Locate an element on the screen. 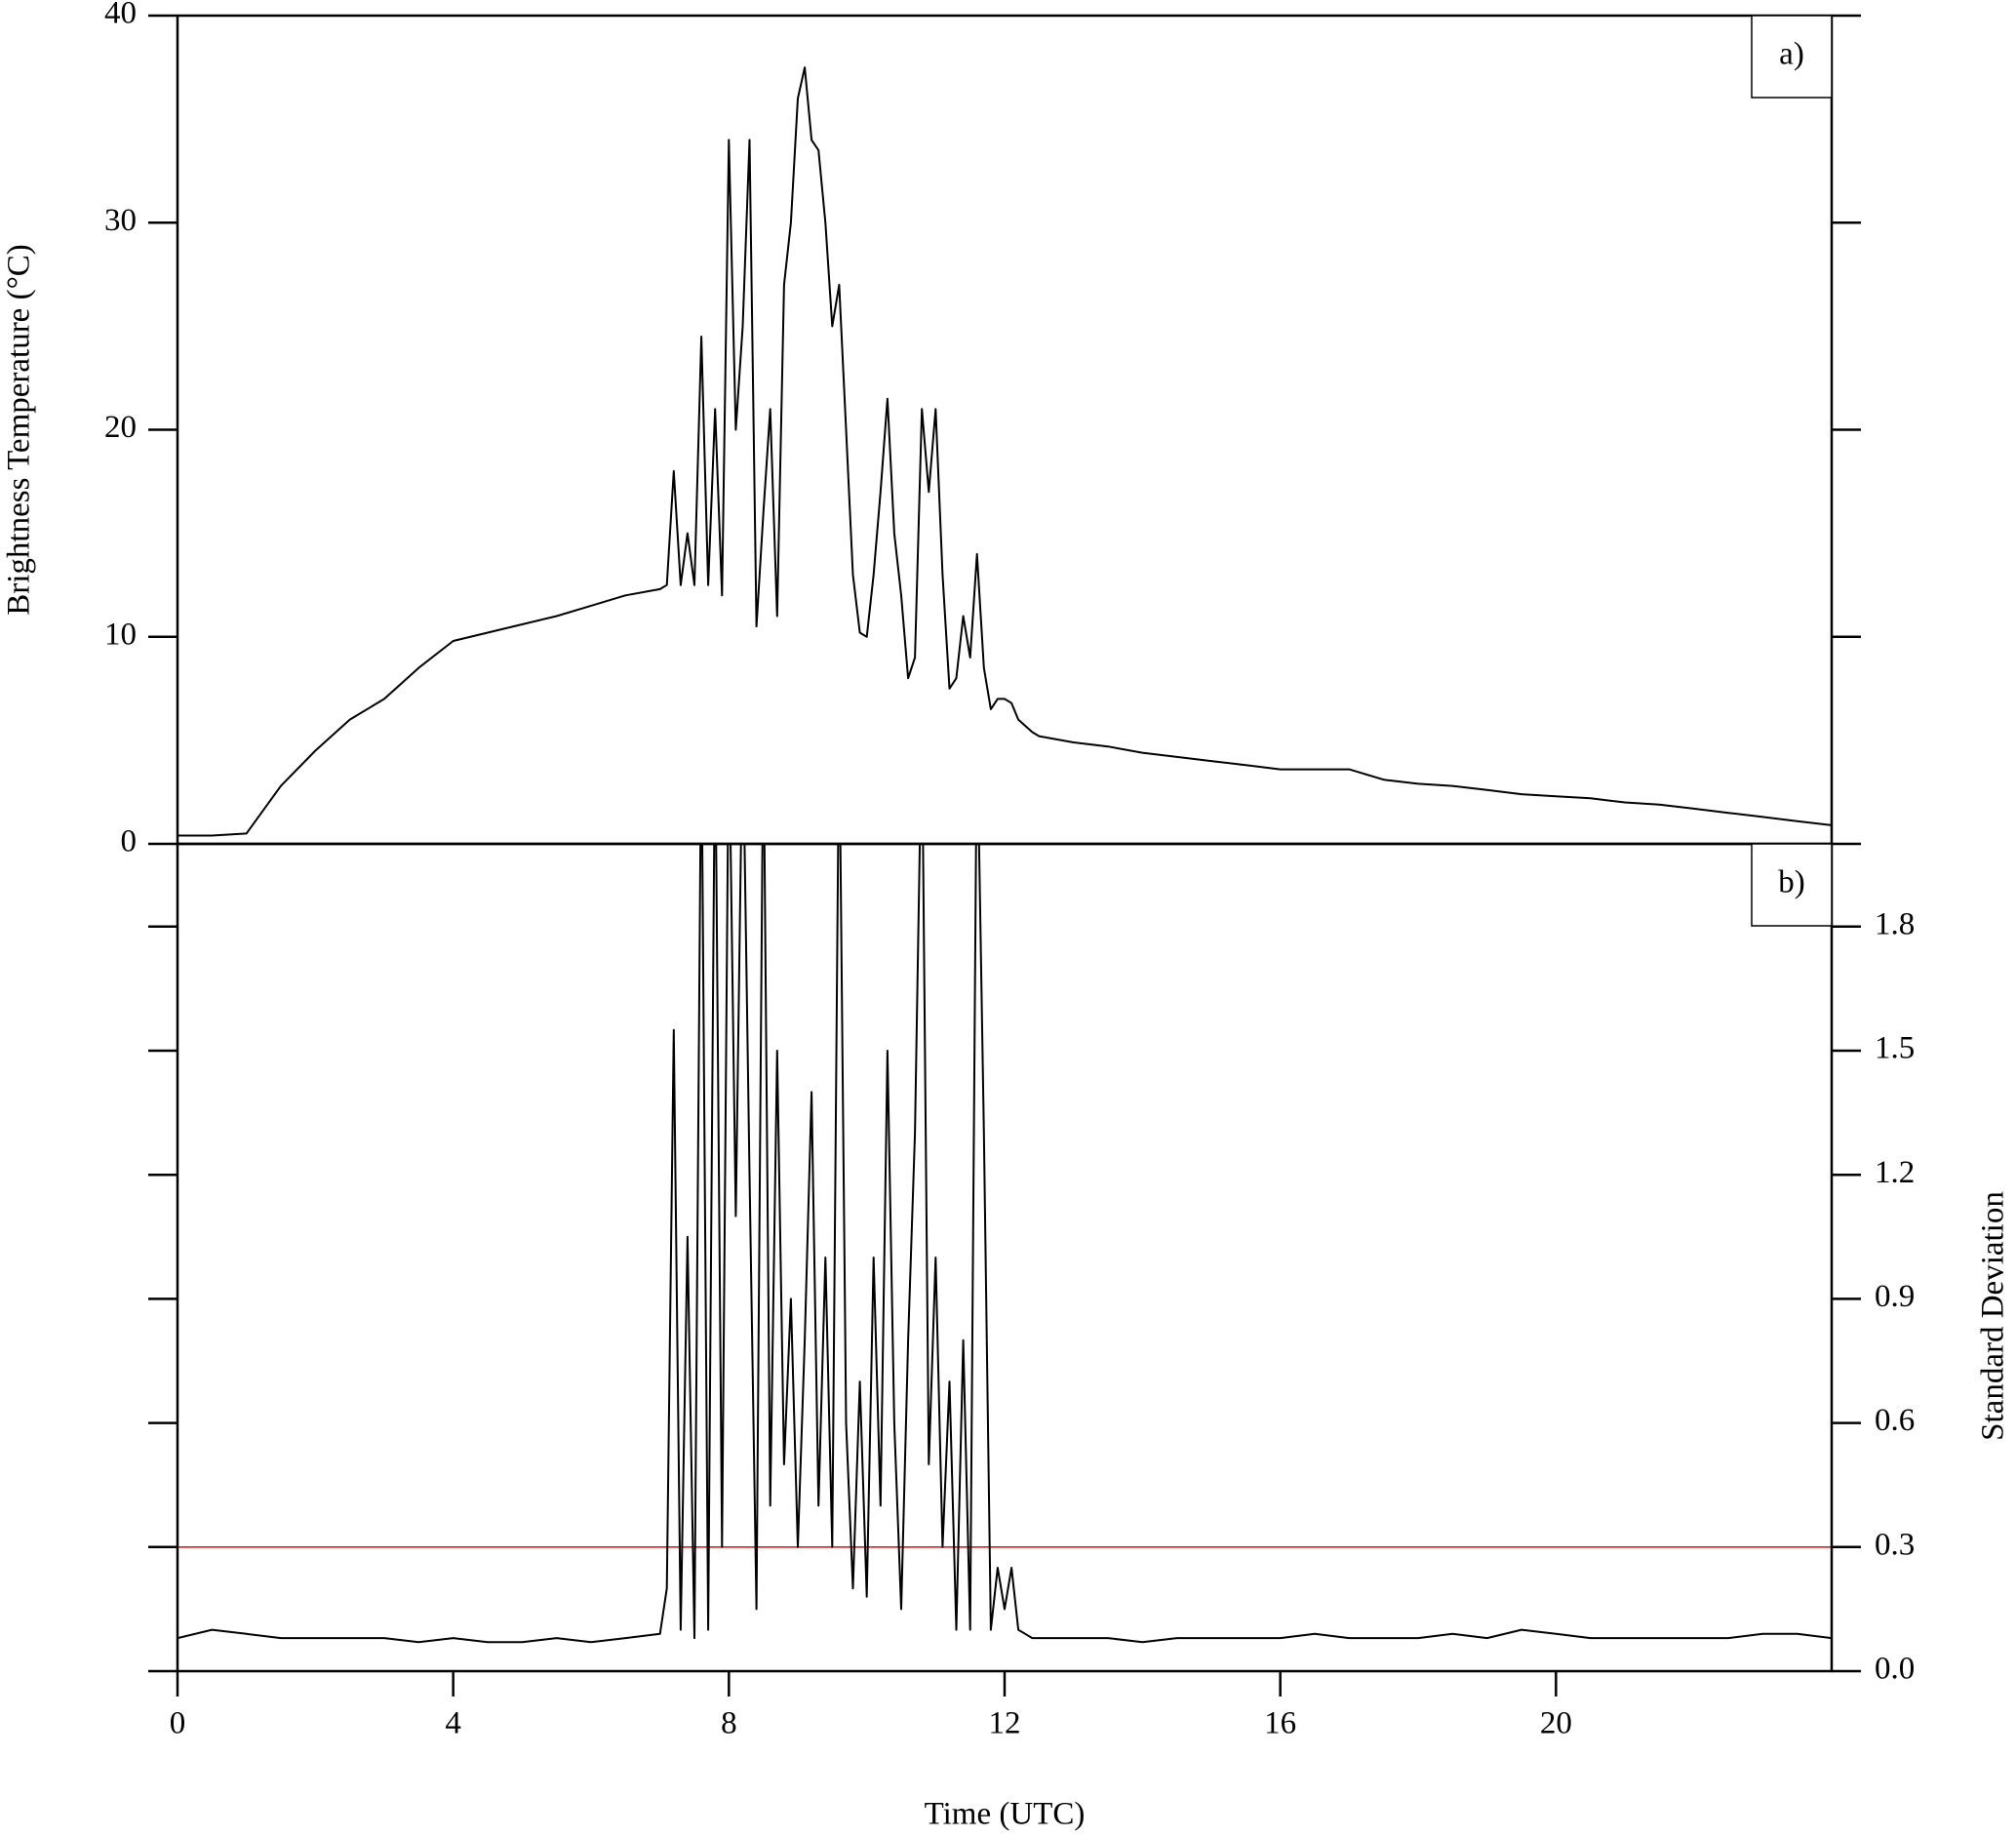 This screenshot has height=1837, width=2016. y-tick-label: 40 is located at coordinates (121, 15).